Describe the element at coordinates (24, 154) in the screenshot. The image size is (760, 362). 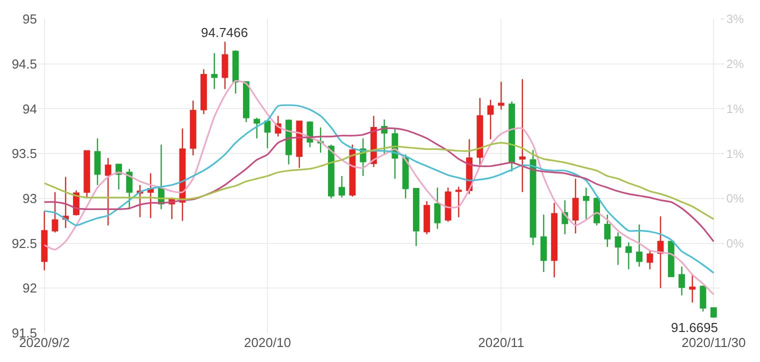
I see `y-tick-label: 93.5` at that location.